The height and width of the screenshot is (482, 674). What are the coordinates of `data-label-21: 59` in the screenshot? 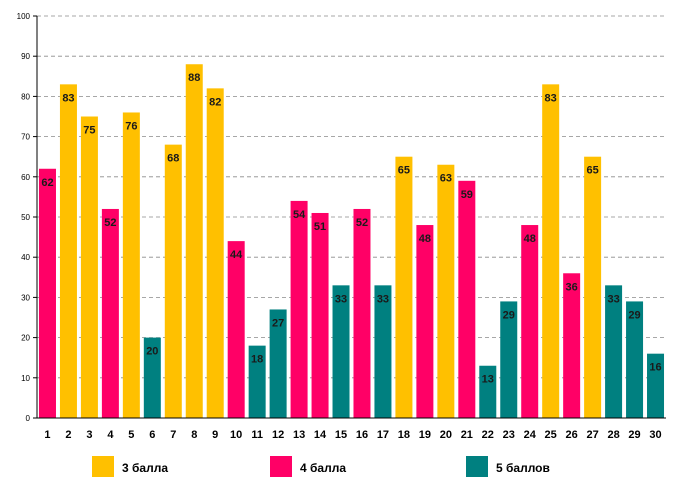 It's located at (467, 195).